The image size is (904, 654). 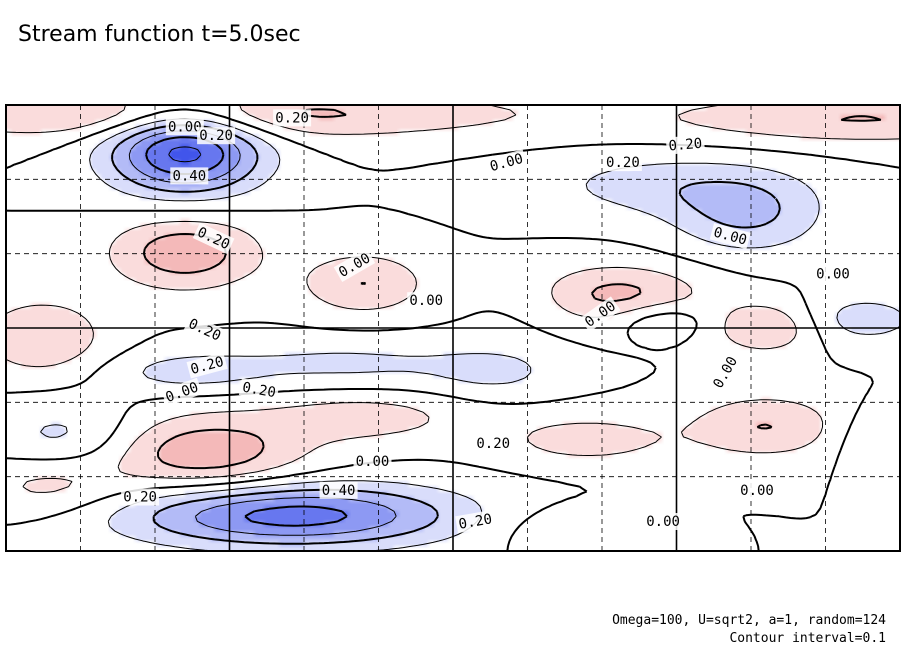 What do you see at coordinates (807, 638) in the screenshot?
I see `footer-contour-interval: Contour interval=0.1` at bounding box center [807, 638].